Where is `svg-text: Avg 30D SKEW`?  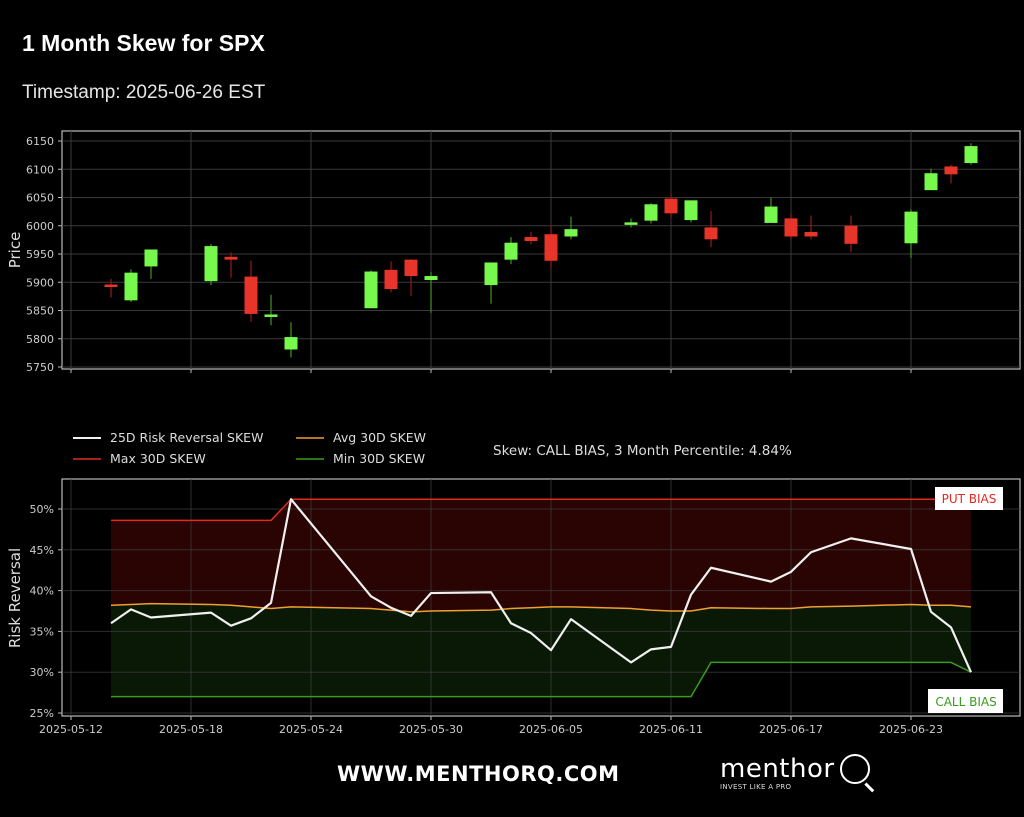
svg-text: Avg 30D SKEW is located at coordinates (379, 437).